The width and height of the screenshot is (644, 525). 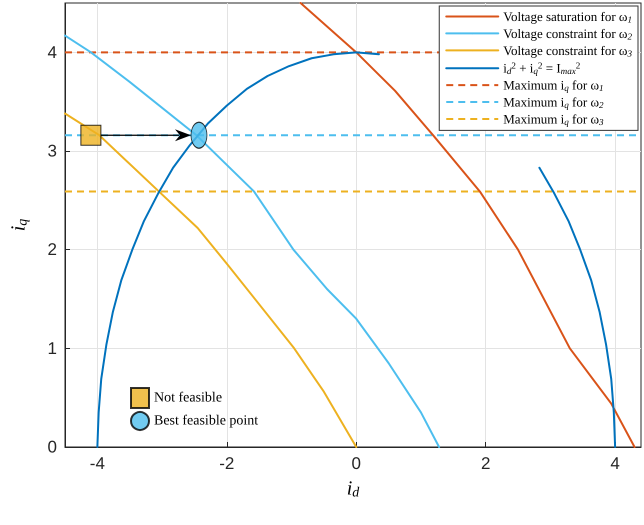 What do you see at coordinates (19, 225) in the screenshot?
I see `y-axis-title: iq` at bounding box center [19, 225].